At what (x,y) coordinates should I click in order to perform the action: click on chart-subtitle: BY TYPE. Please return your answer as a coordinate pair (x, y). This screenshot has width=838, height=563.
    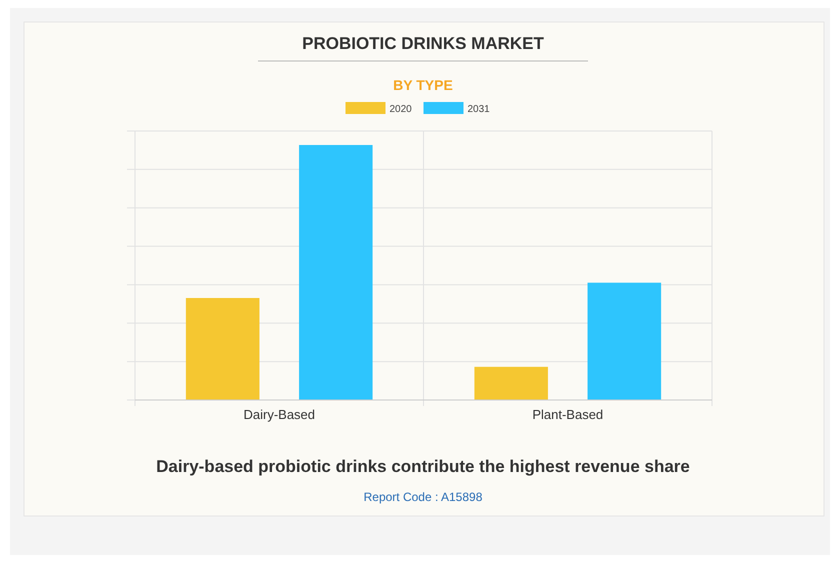
    Looking at the image, I should click on (423, 85).